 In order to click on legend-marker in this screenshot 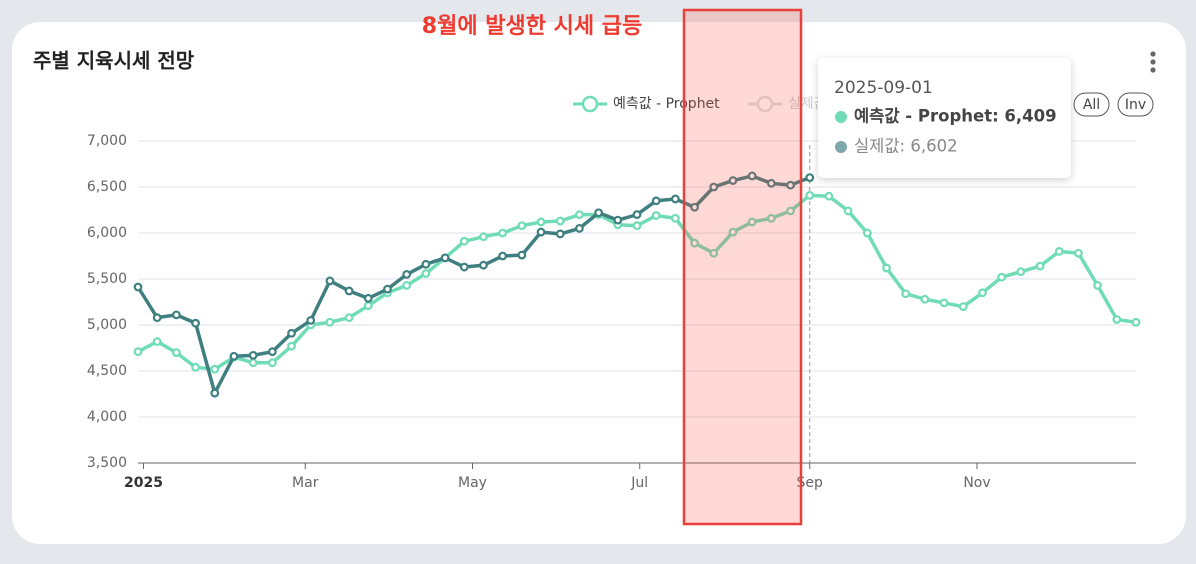, I will do `click(765, 104)`.